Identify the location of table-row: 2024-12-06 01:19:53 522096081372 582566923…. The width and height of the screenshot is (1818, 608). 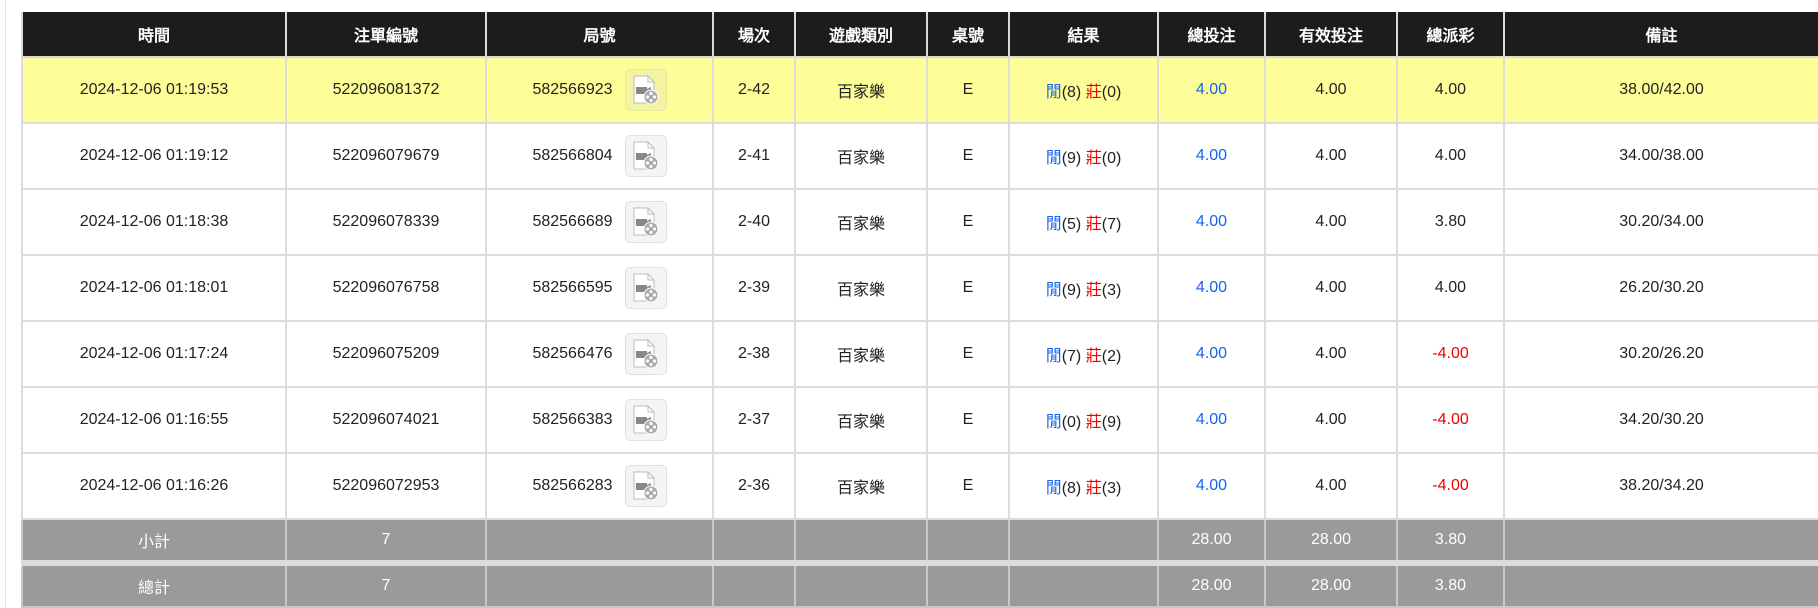
(919, 90).